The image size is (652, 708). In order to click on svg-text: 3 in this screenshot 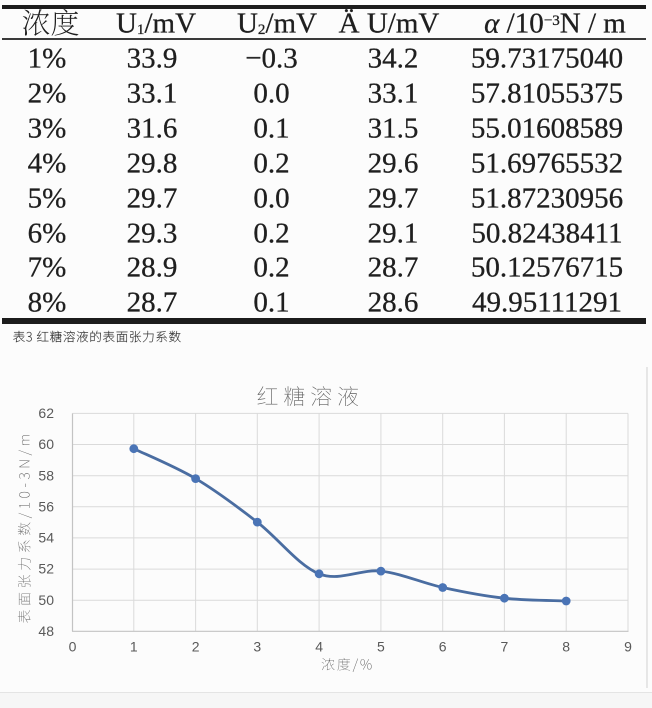, I will do `click(257, 647)`.